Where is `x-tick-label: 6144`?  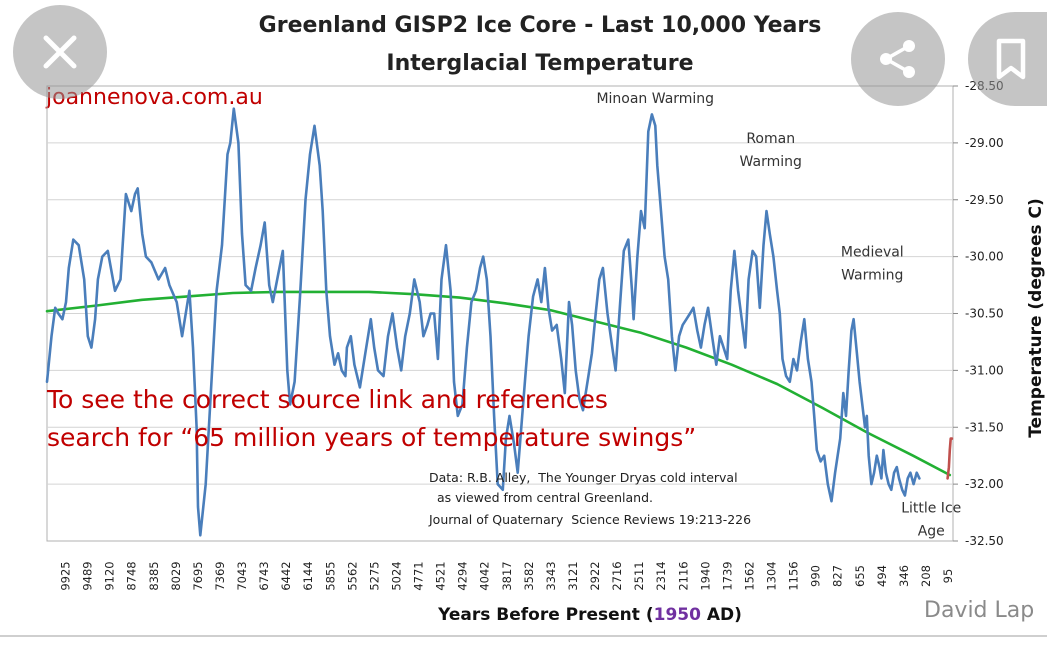 x-tick-label: 6144 is located at coordinates (308, 575).